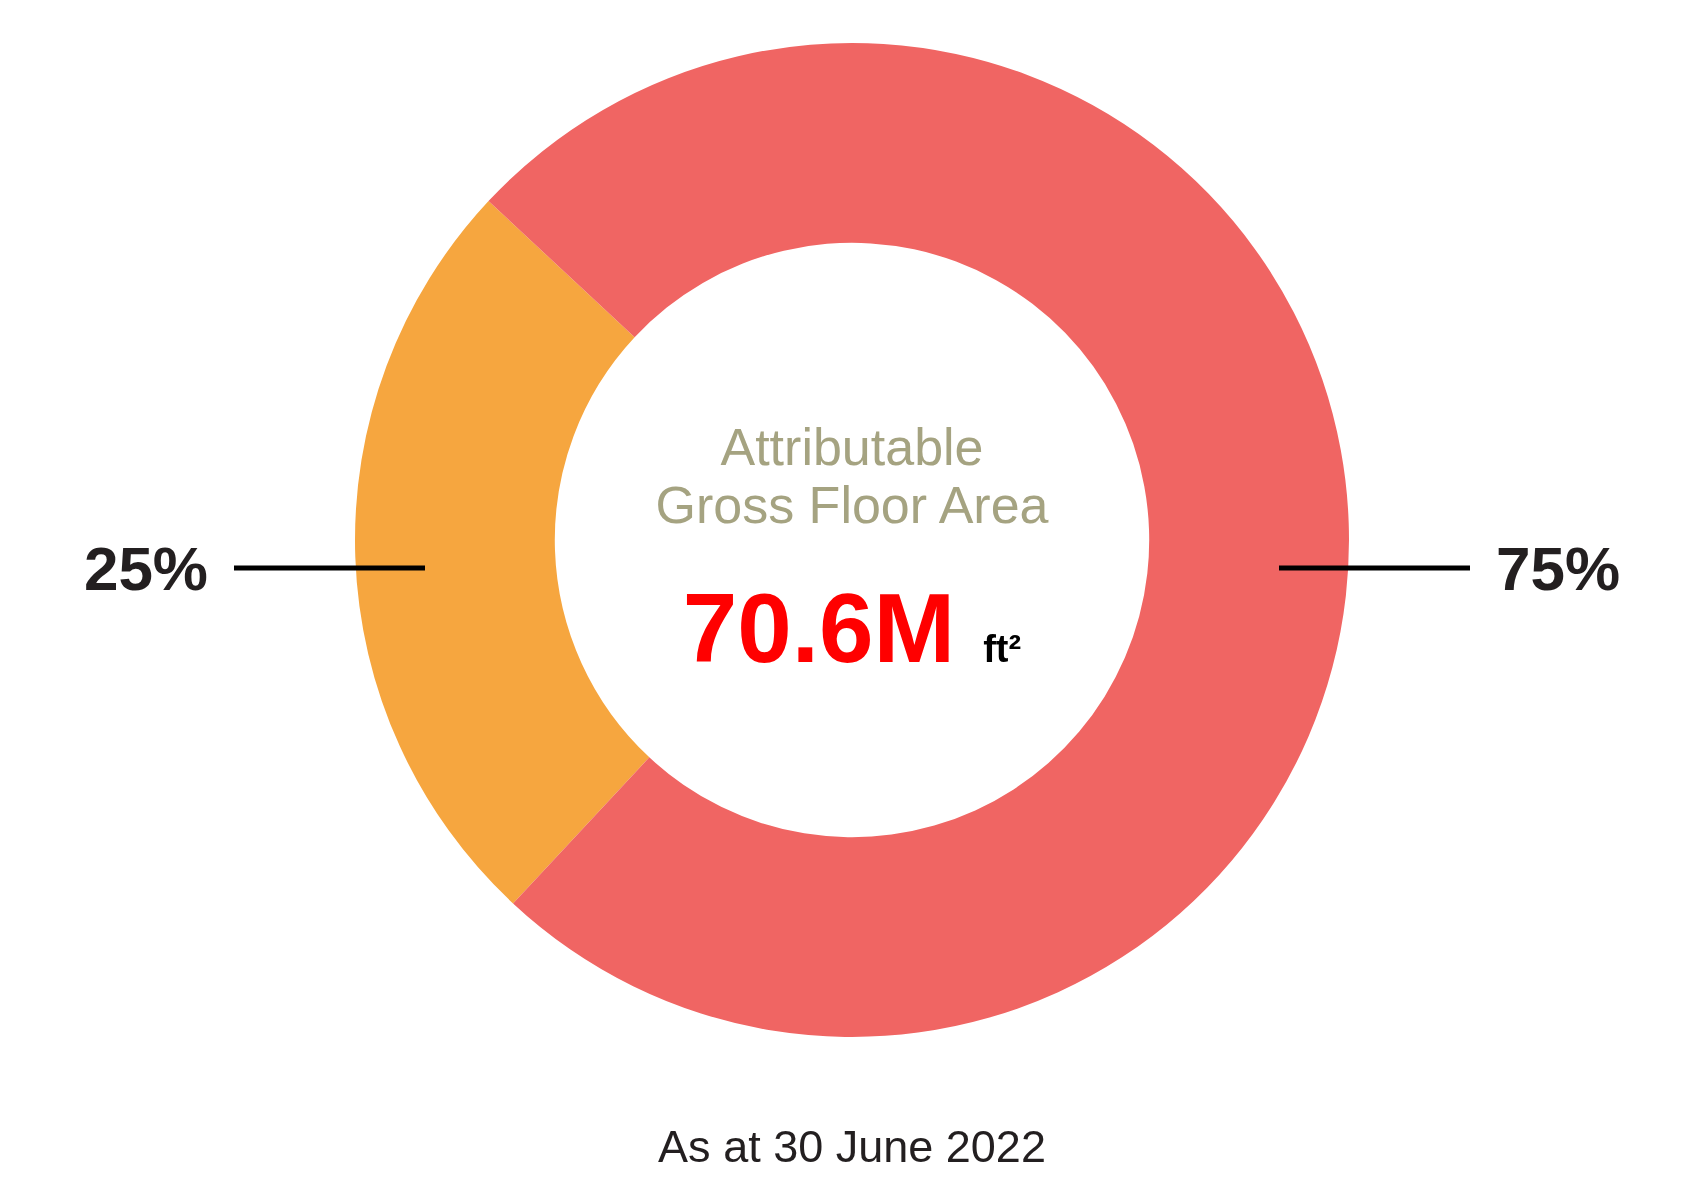  I want to click on data-label: 25%, so click(145, 568).